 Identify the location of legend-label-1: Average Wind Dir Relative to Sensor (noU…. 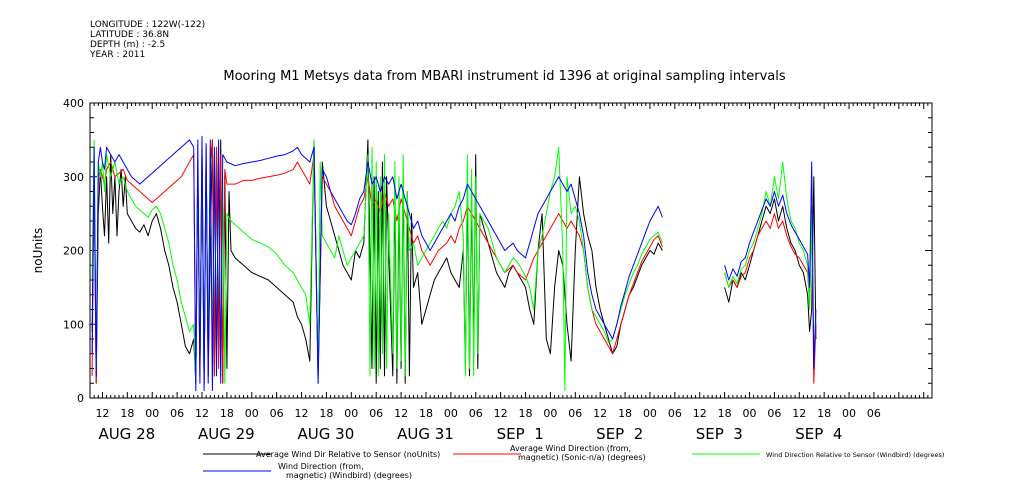
(348, 454).